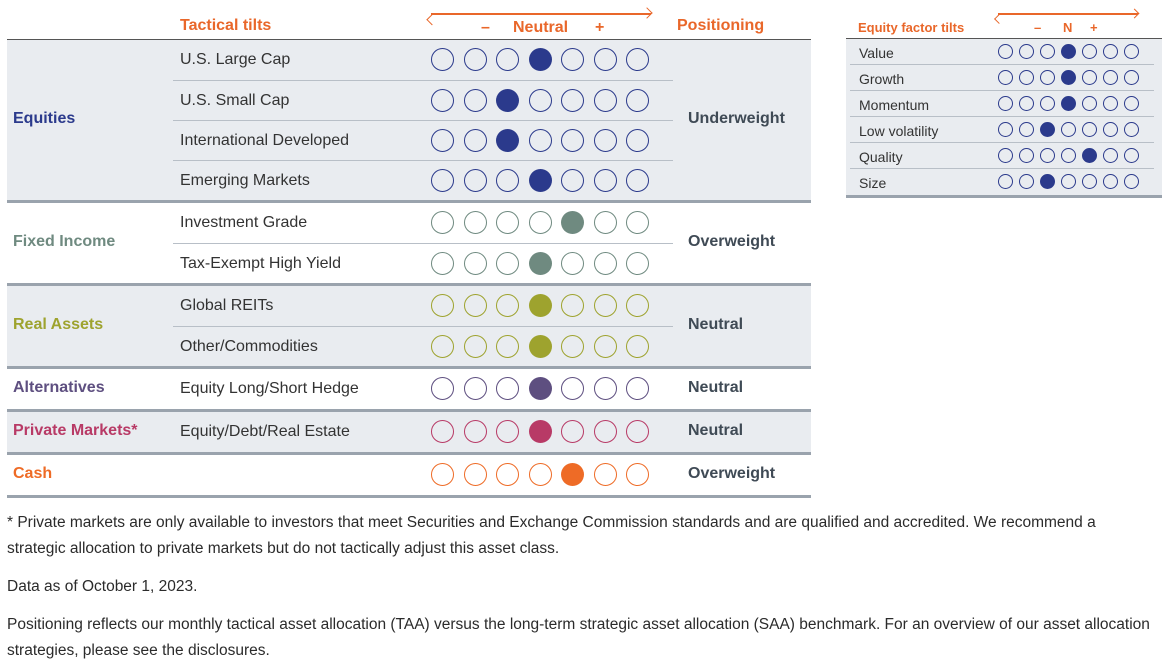 The image size is (1169, 668). I want to click on tilt-row: Emerging Markets, so click(423, 180).